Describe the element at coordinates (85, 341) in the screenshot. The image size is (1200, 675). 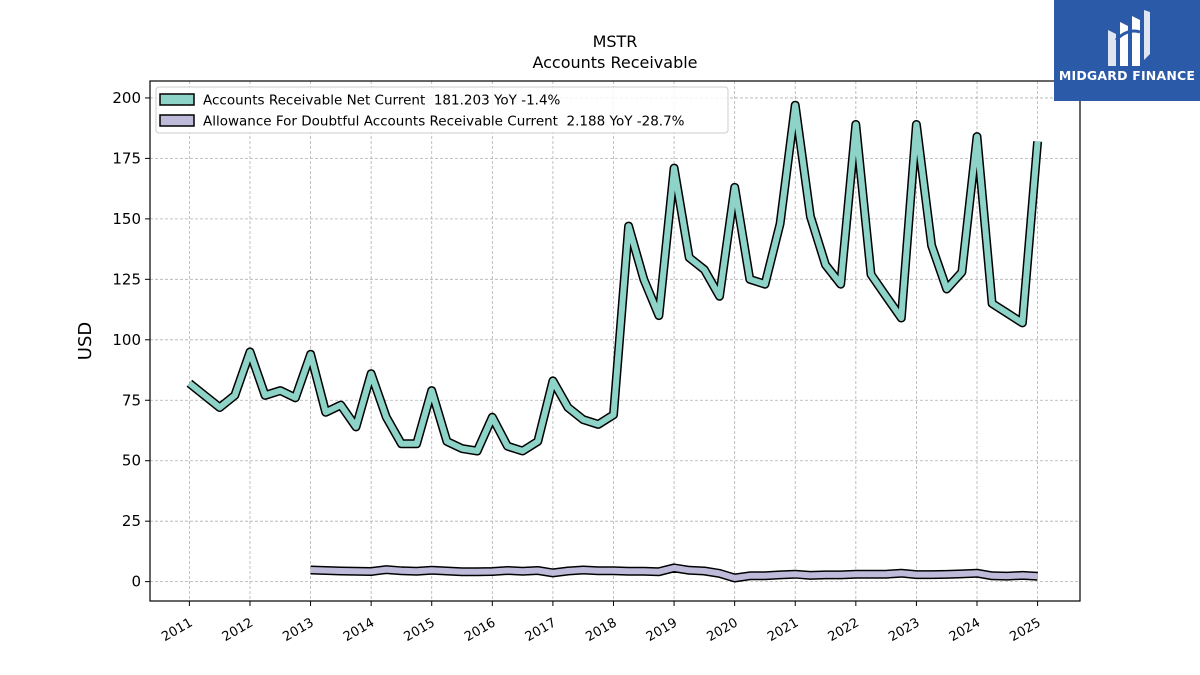
I see `y-axis-label: USD` at that location.